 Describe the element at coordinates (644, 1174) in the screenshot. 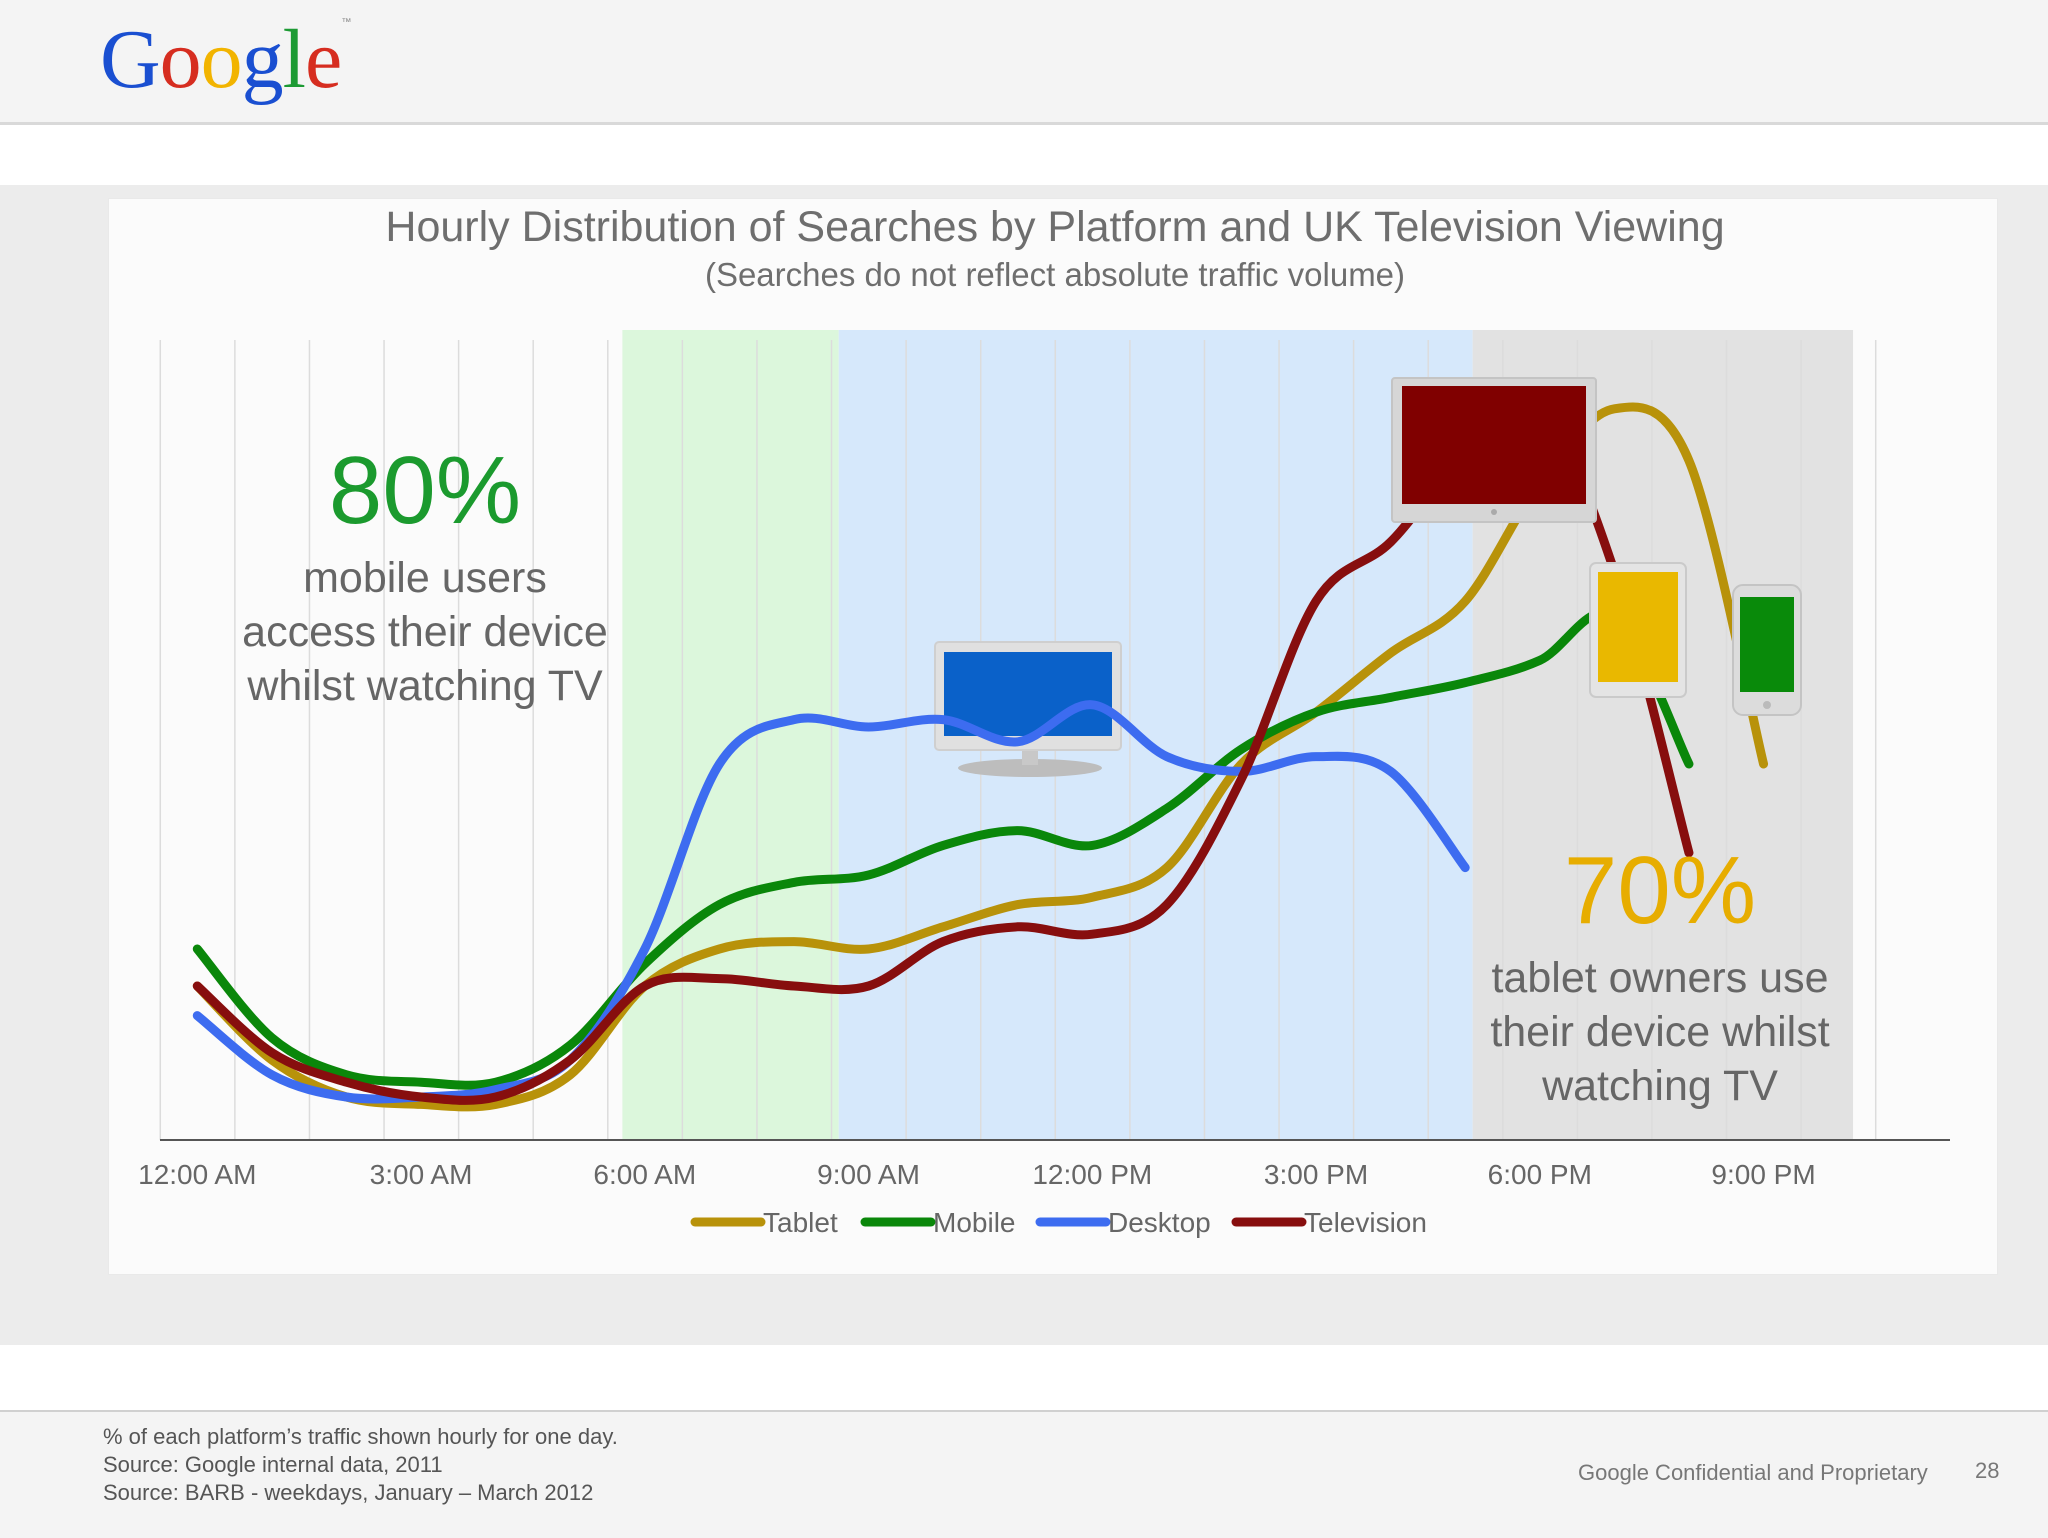

I see `x-tick-label: 6:00 AM` at that location.